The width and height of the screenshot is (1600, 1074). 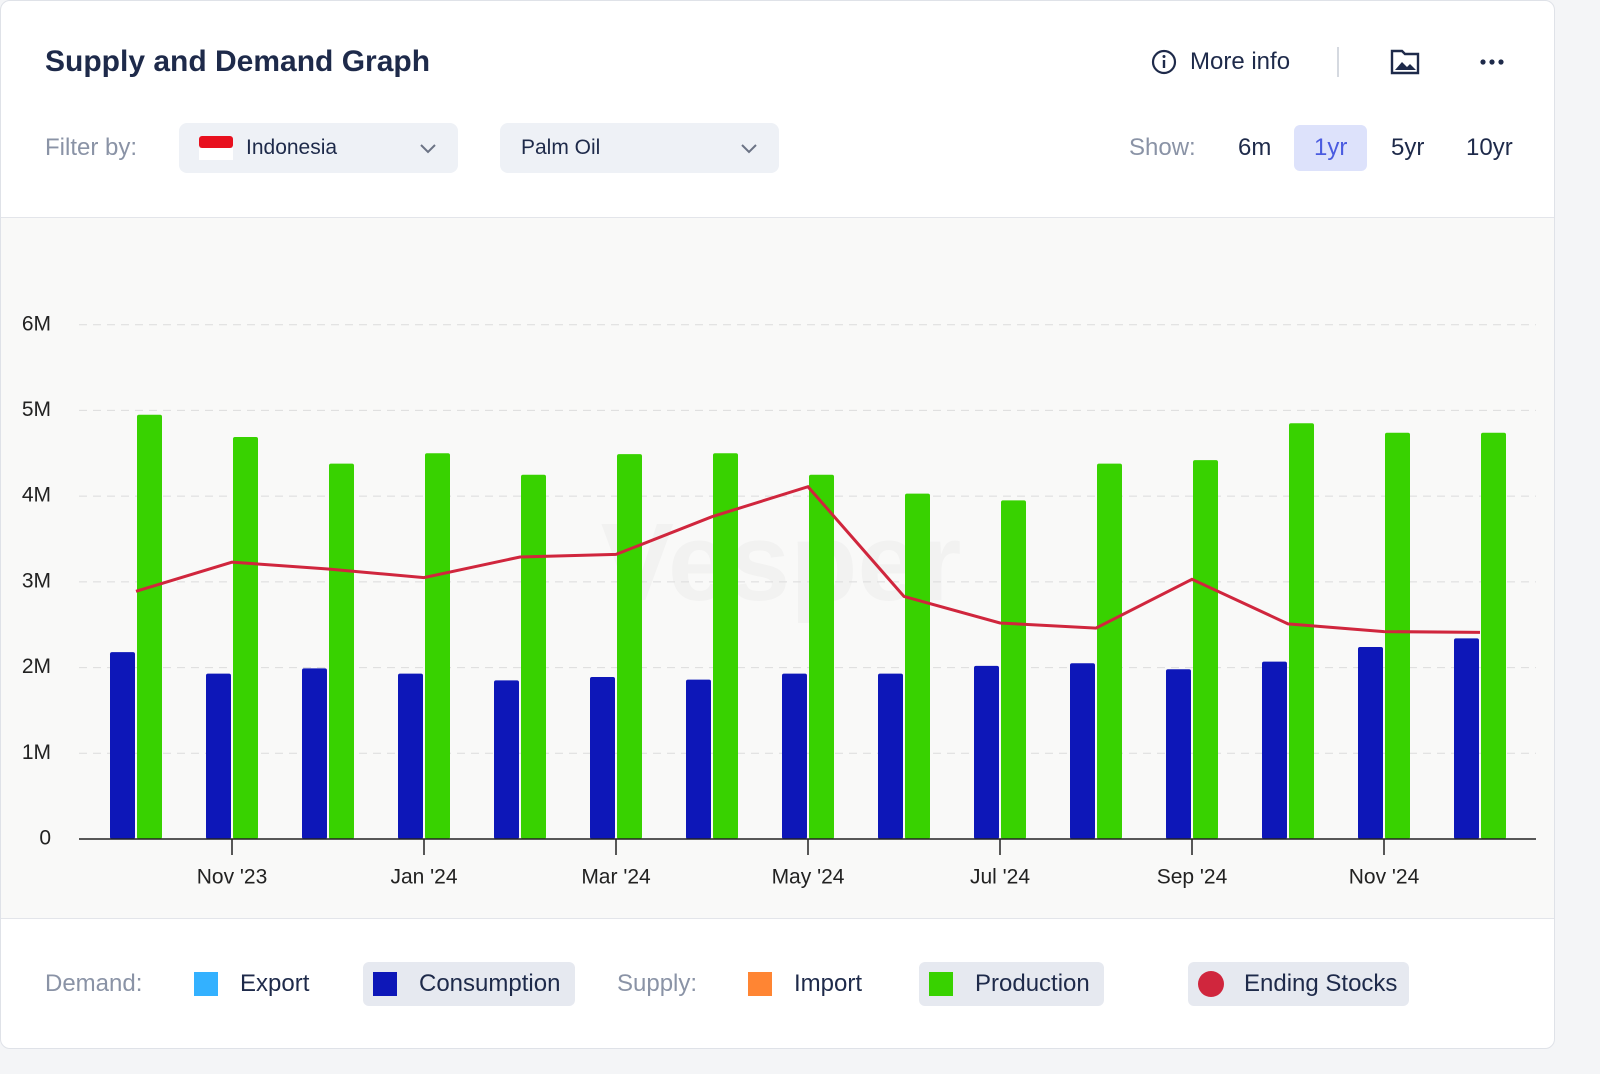 What do you see at coordinates (828, 983) in the screenshot?
I see `legend-label: Import` at bounding box center [828, 983].